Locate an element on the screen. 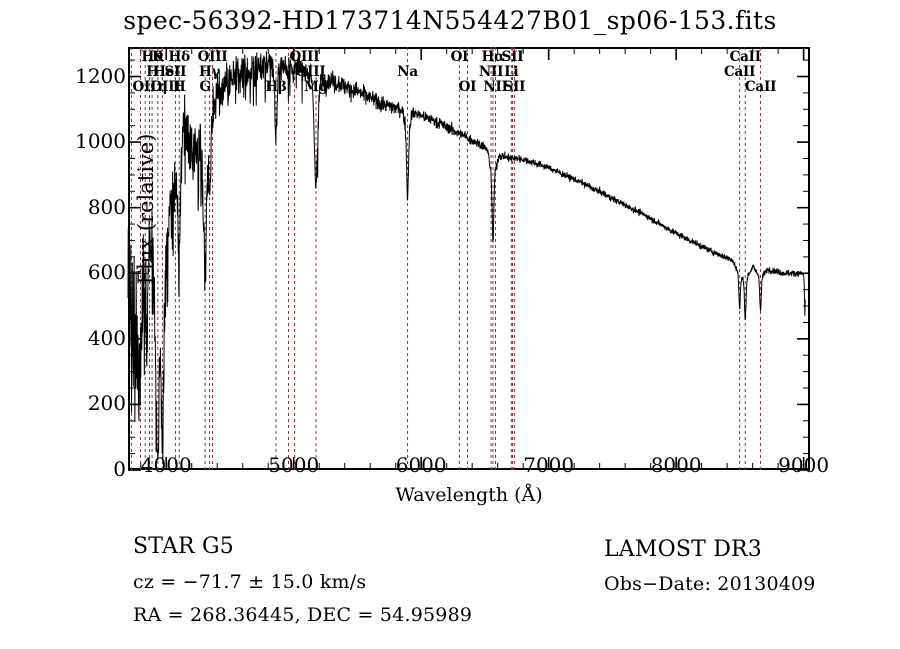 The height and width of the screenshot is (649, 900). y-tick-label: 1000 is located at coordinates (100, 141).